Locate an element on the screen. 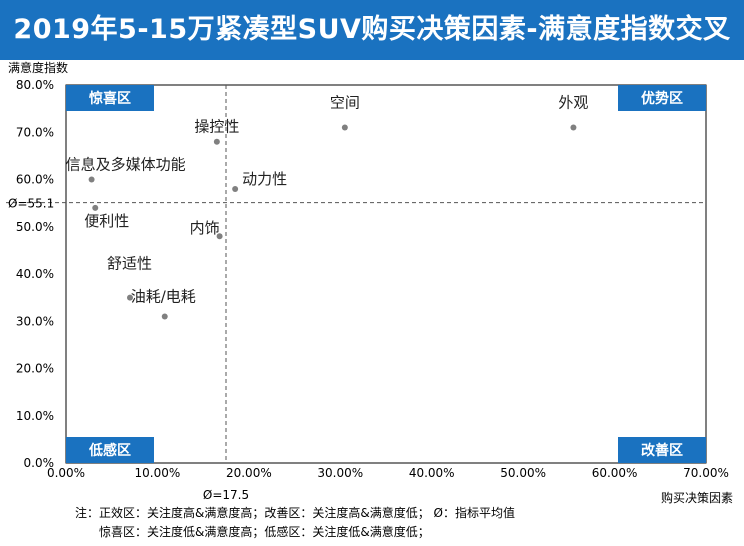 The image size is (744, 546). x-tick-label: 30.00% is located at coordinates (340, 473).